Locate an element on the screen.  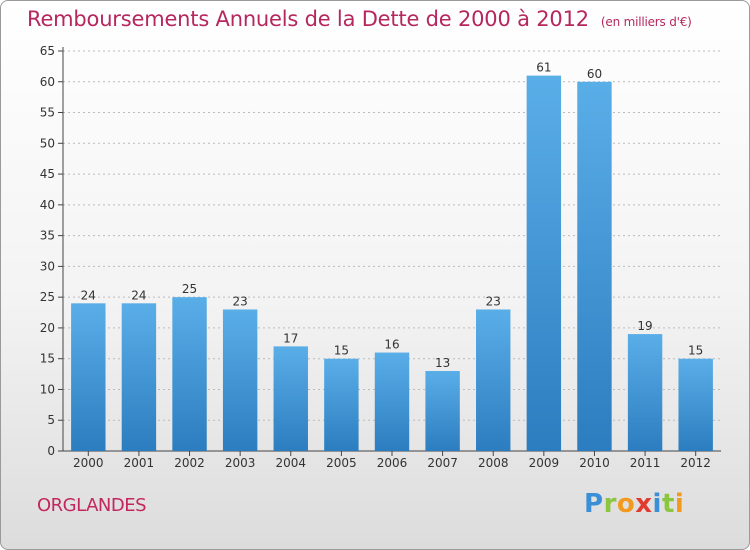
x-tick-label: 2007 is located at coordinates (442, 463).